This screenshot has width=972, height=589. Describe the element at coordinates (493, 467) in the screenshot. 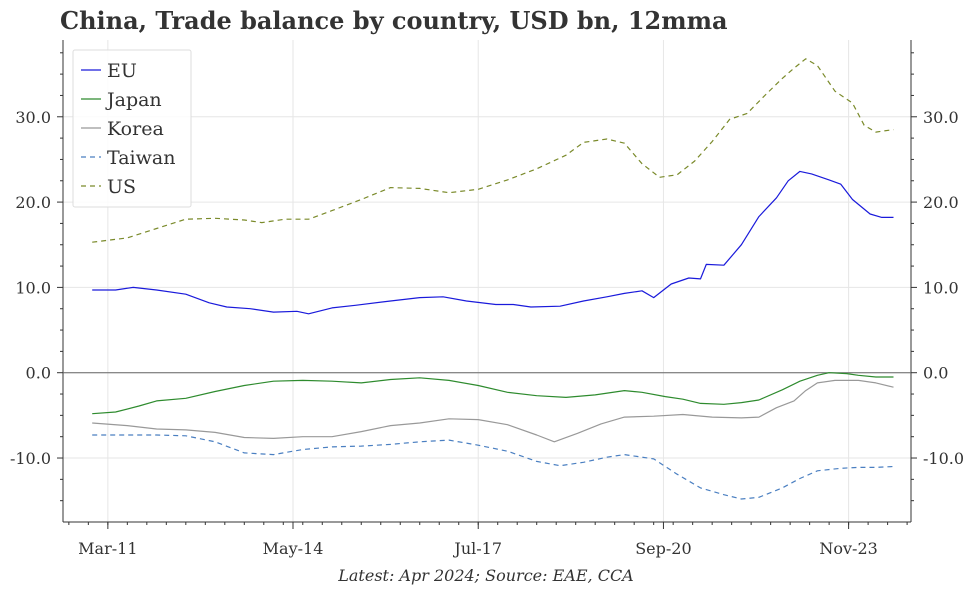

I see `series-line-taiwan` at that location.